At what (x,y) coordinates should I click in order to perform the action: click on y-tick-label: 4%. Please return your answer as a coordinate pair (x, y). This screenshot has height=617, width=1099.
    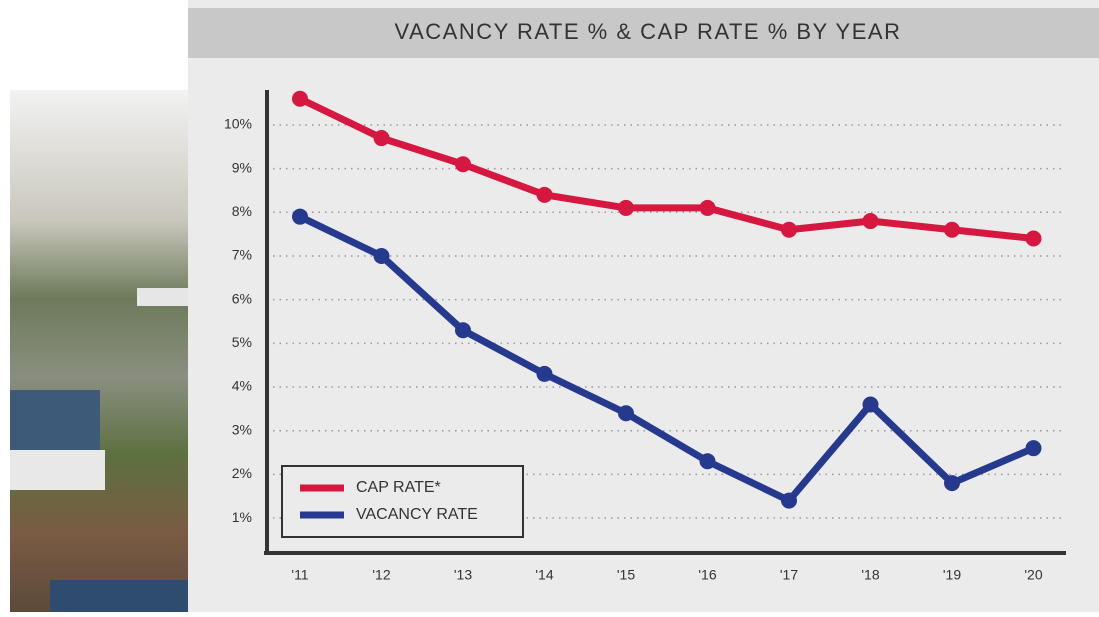
    Looking at the image, I should click on (242, 386).